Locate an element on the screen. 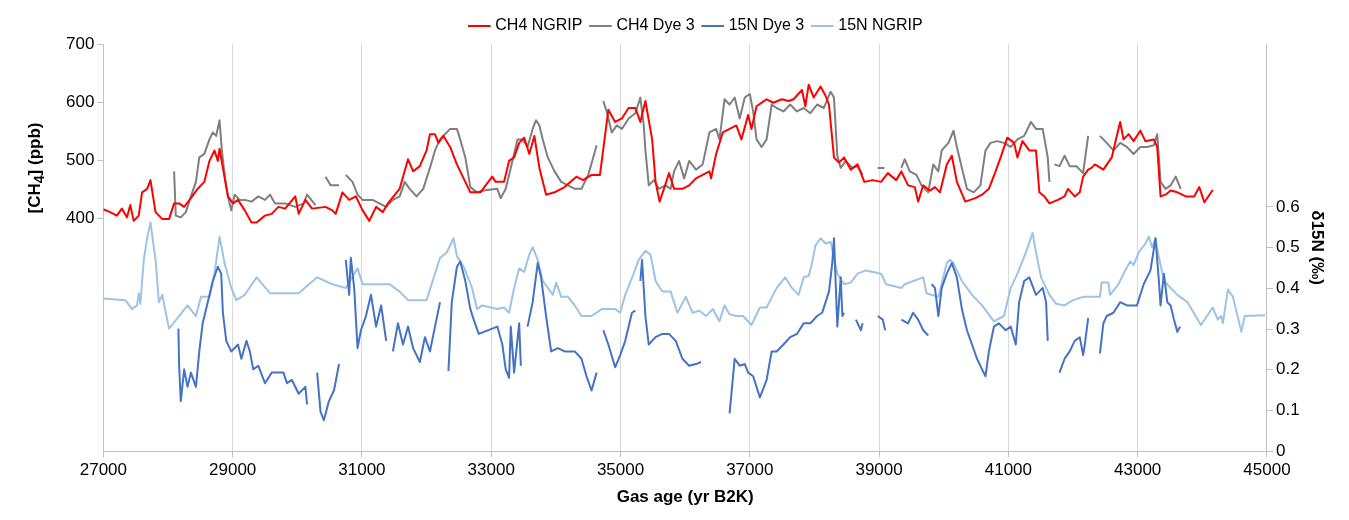 The width and height of the screenshot is (1349, 520). y2-axis-title: δ15N (‰) is located at coordinates (1318, 247).